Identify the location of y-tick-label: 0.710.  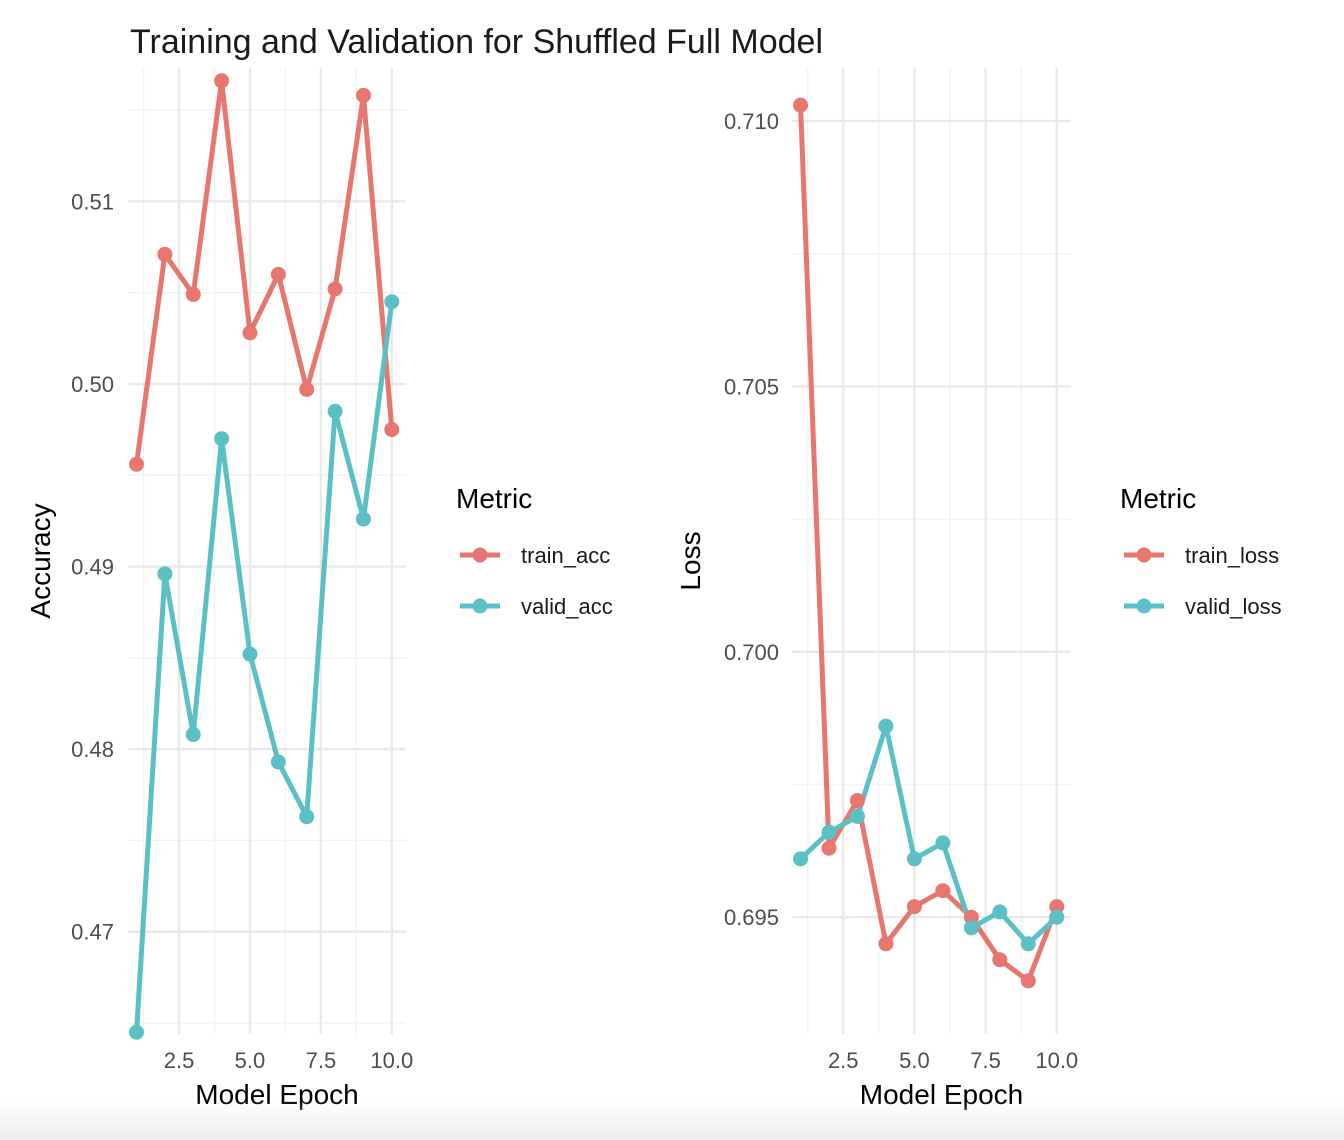
(751, 121).